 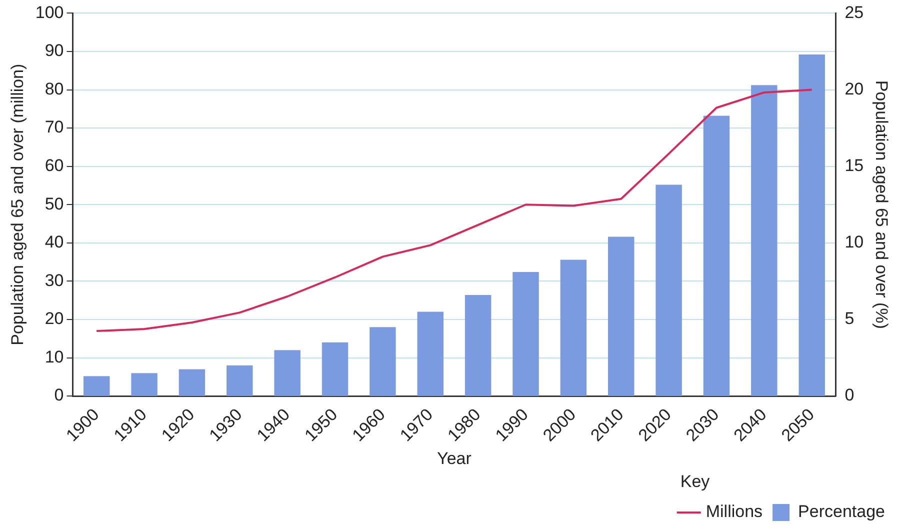 I want to click on y-tick-label: 90, so click(x=54, y=50).